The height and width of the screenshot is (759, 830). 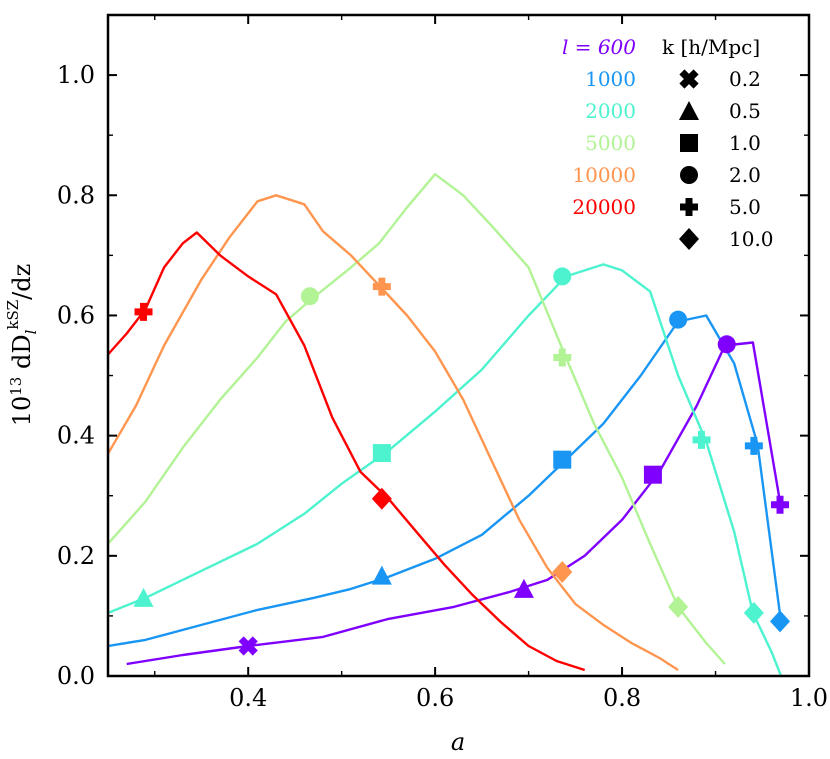 I want to click on legend-k-value: 2.0, so click(x=745, y=175).